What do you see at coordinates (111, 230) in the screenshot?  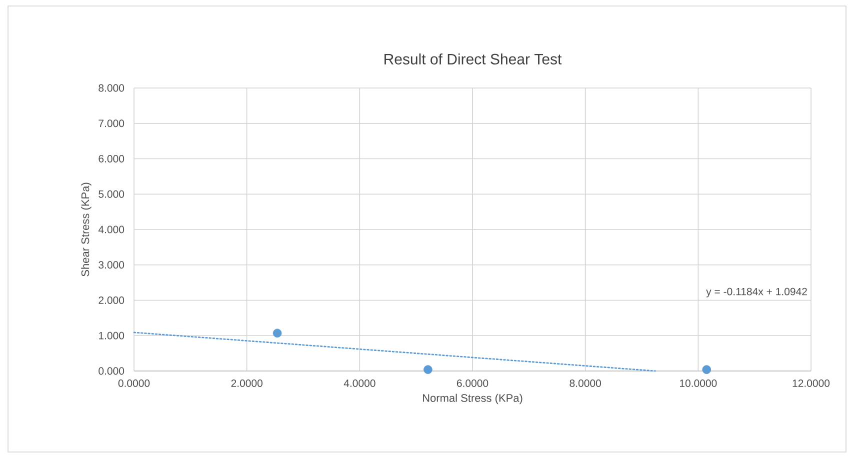 I see `y-tick-label: 4.000` at bounding box center [111, 230].